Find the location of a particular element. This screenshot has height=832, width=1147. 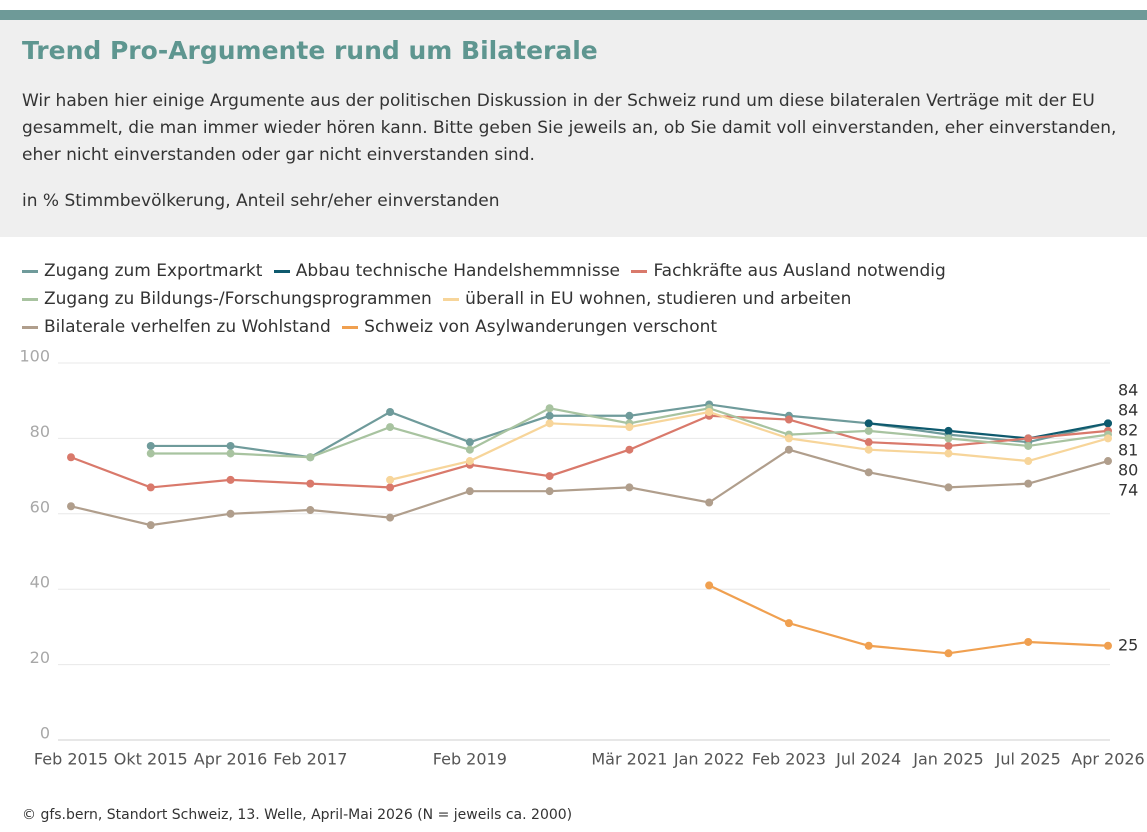

legend-item: Abbau technische Handelshemmnisse is located at coordinates (447, 271).